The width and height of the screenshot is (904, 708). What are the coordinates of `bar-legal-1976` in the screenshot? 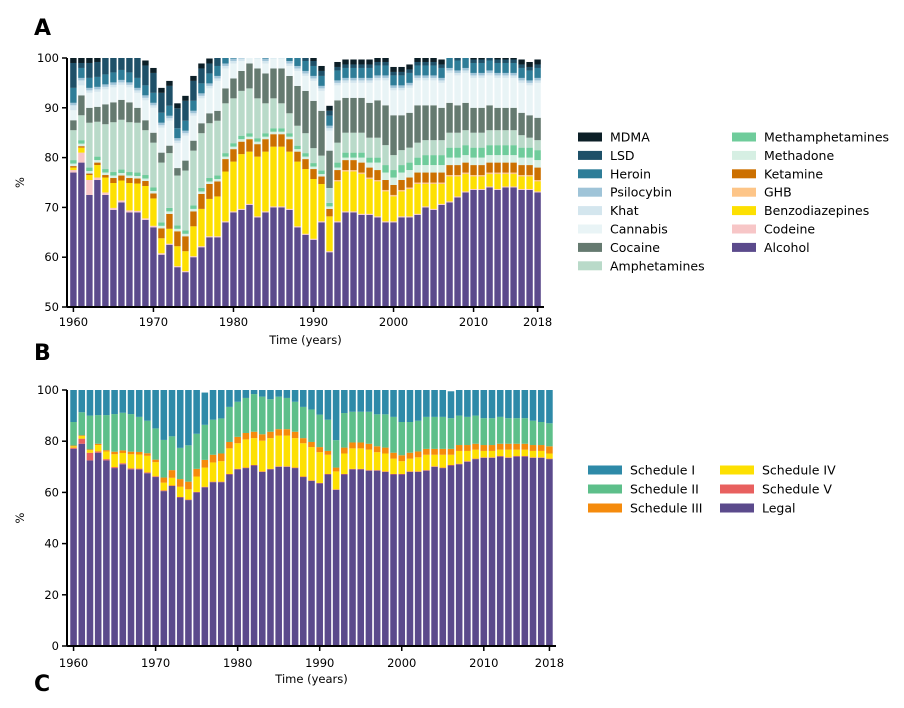 It's located at (205, 566).